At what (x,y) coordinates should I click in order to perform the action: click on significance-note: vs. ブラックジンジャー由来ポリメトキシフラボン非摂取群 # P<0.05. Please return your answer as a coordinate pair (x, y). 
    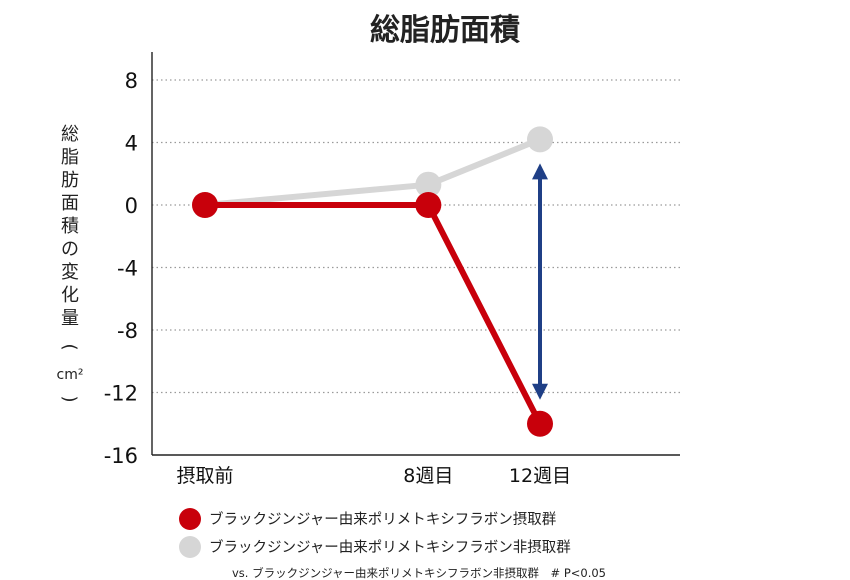
    Looking at the image, I should click on (419, 573).